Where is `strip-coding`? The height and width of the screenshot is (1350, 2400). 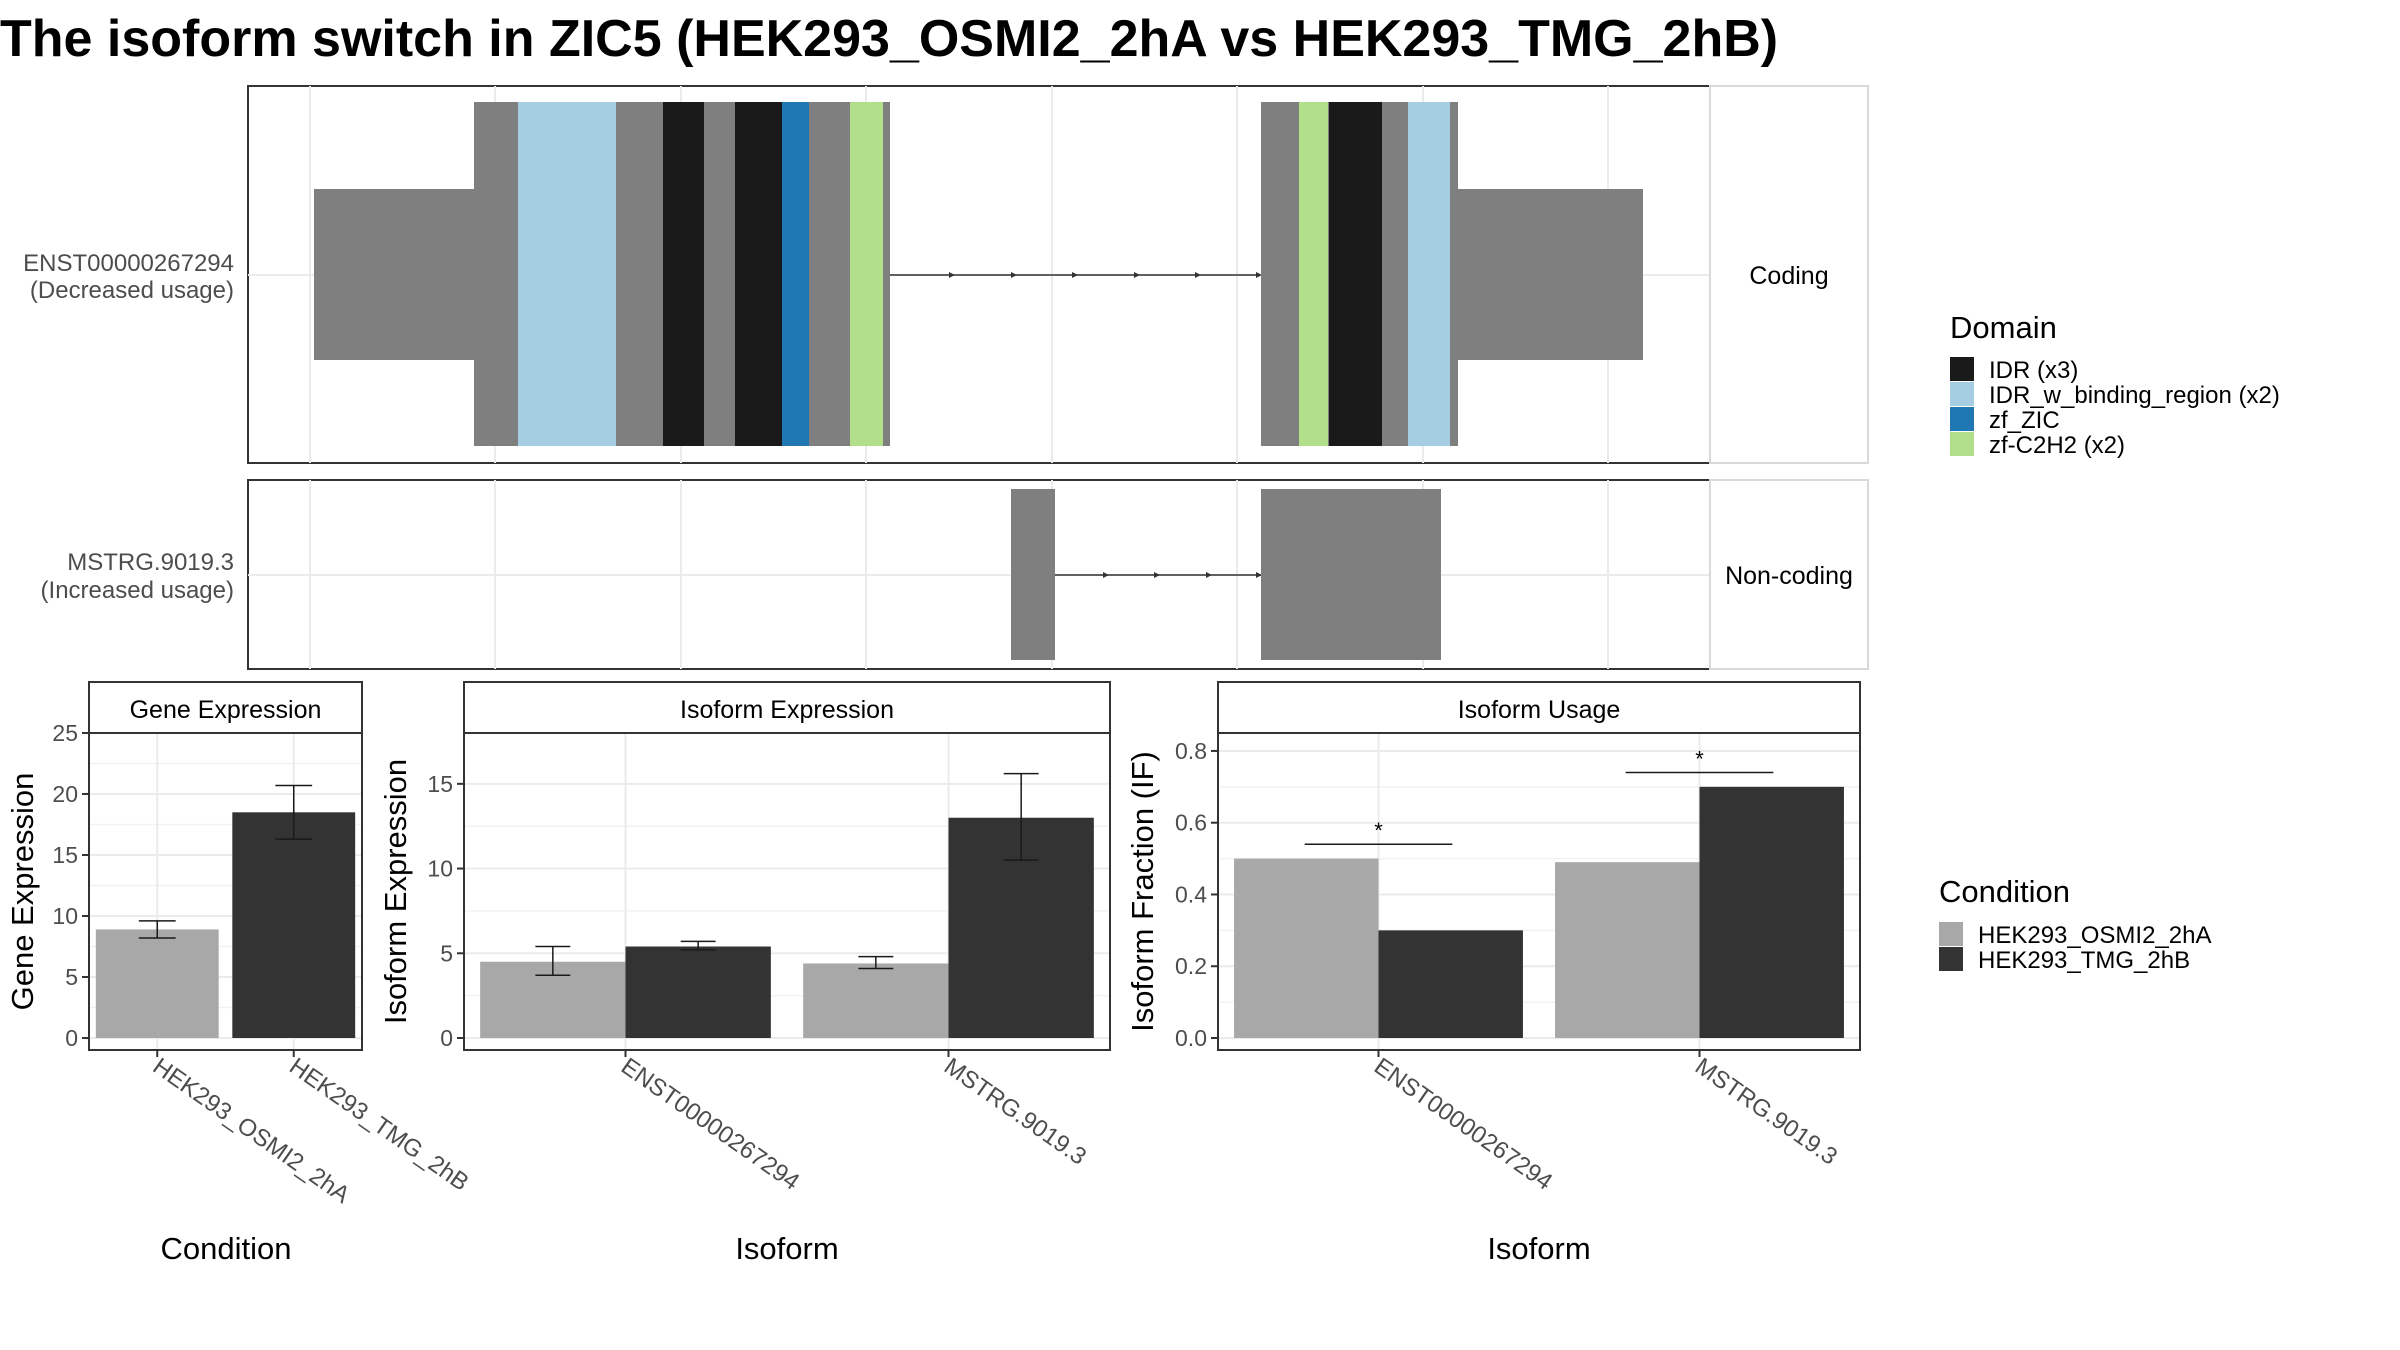
strip-coding is located at coordinates (1789, 274).